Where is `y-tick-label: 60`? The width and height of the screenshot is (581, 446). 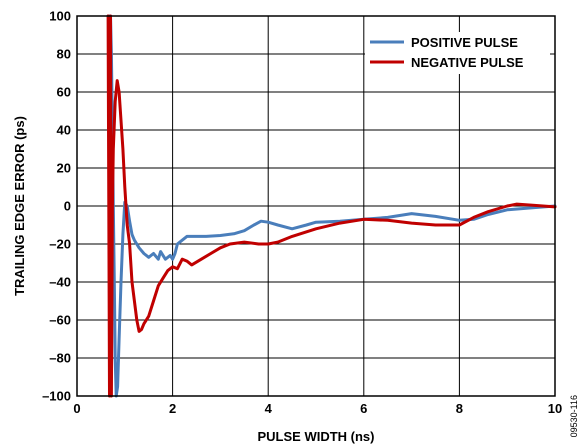 y-tick-label: 60 is located at coordinates (64, 92).